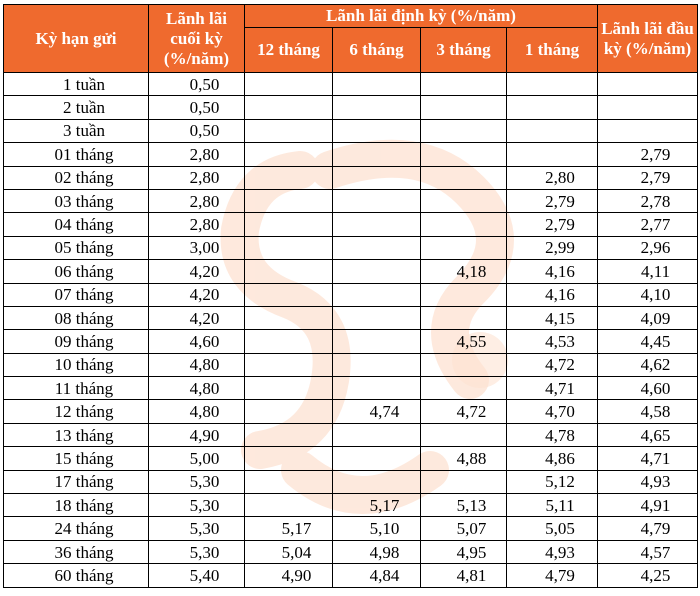  What do you see at coordinates (463, 505) in the screenshot?
I see `cell-periodic-3: 5,13` at bounding box center [463, 505].